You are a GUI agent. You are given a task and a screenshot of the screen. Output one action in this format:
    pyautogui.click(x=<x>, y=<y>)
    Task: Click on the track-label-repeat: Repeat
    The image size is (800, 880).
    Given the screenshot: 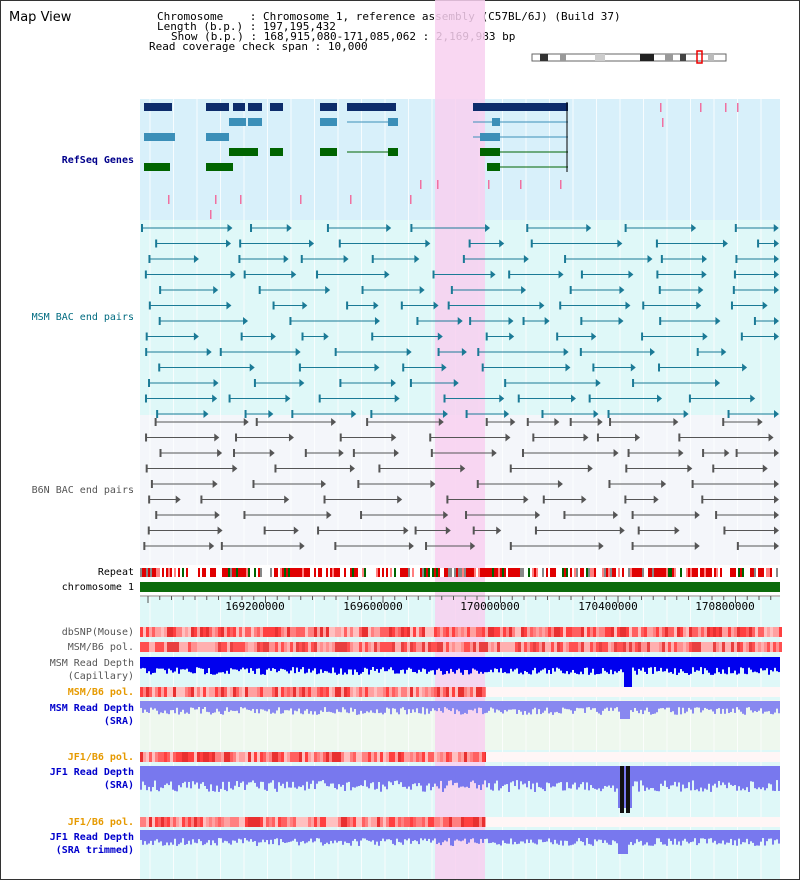 What is the action you would take?
    pyautogui.click(x=115, y=572)
    